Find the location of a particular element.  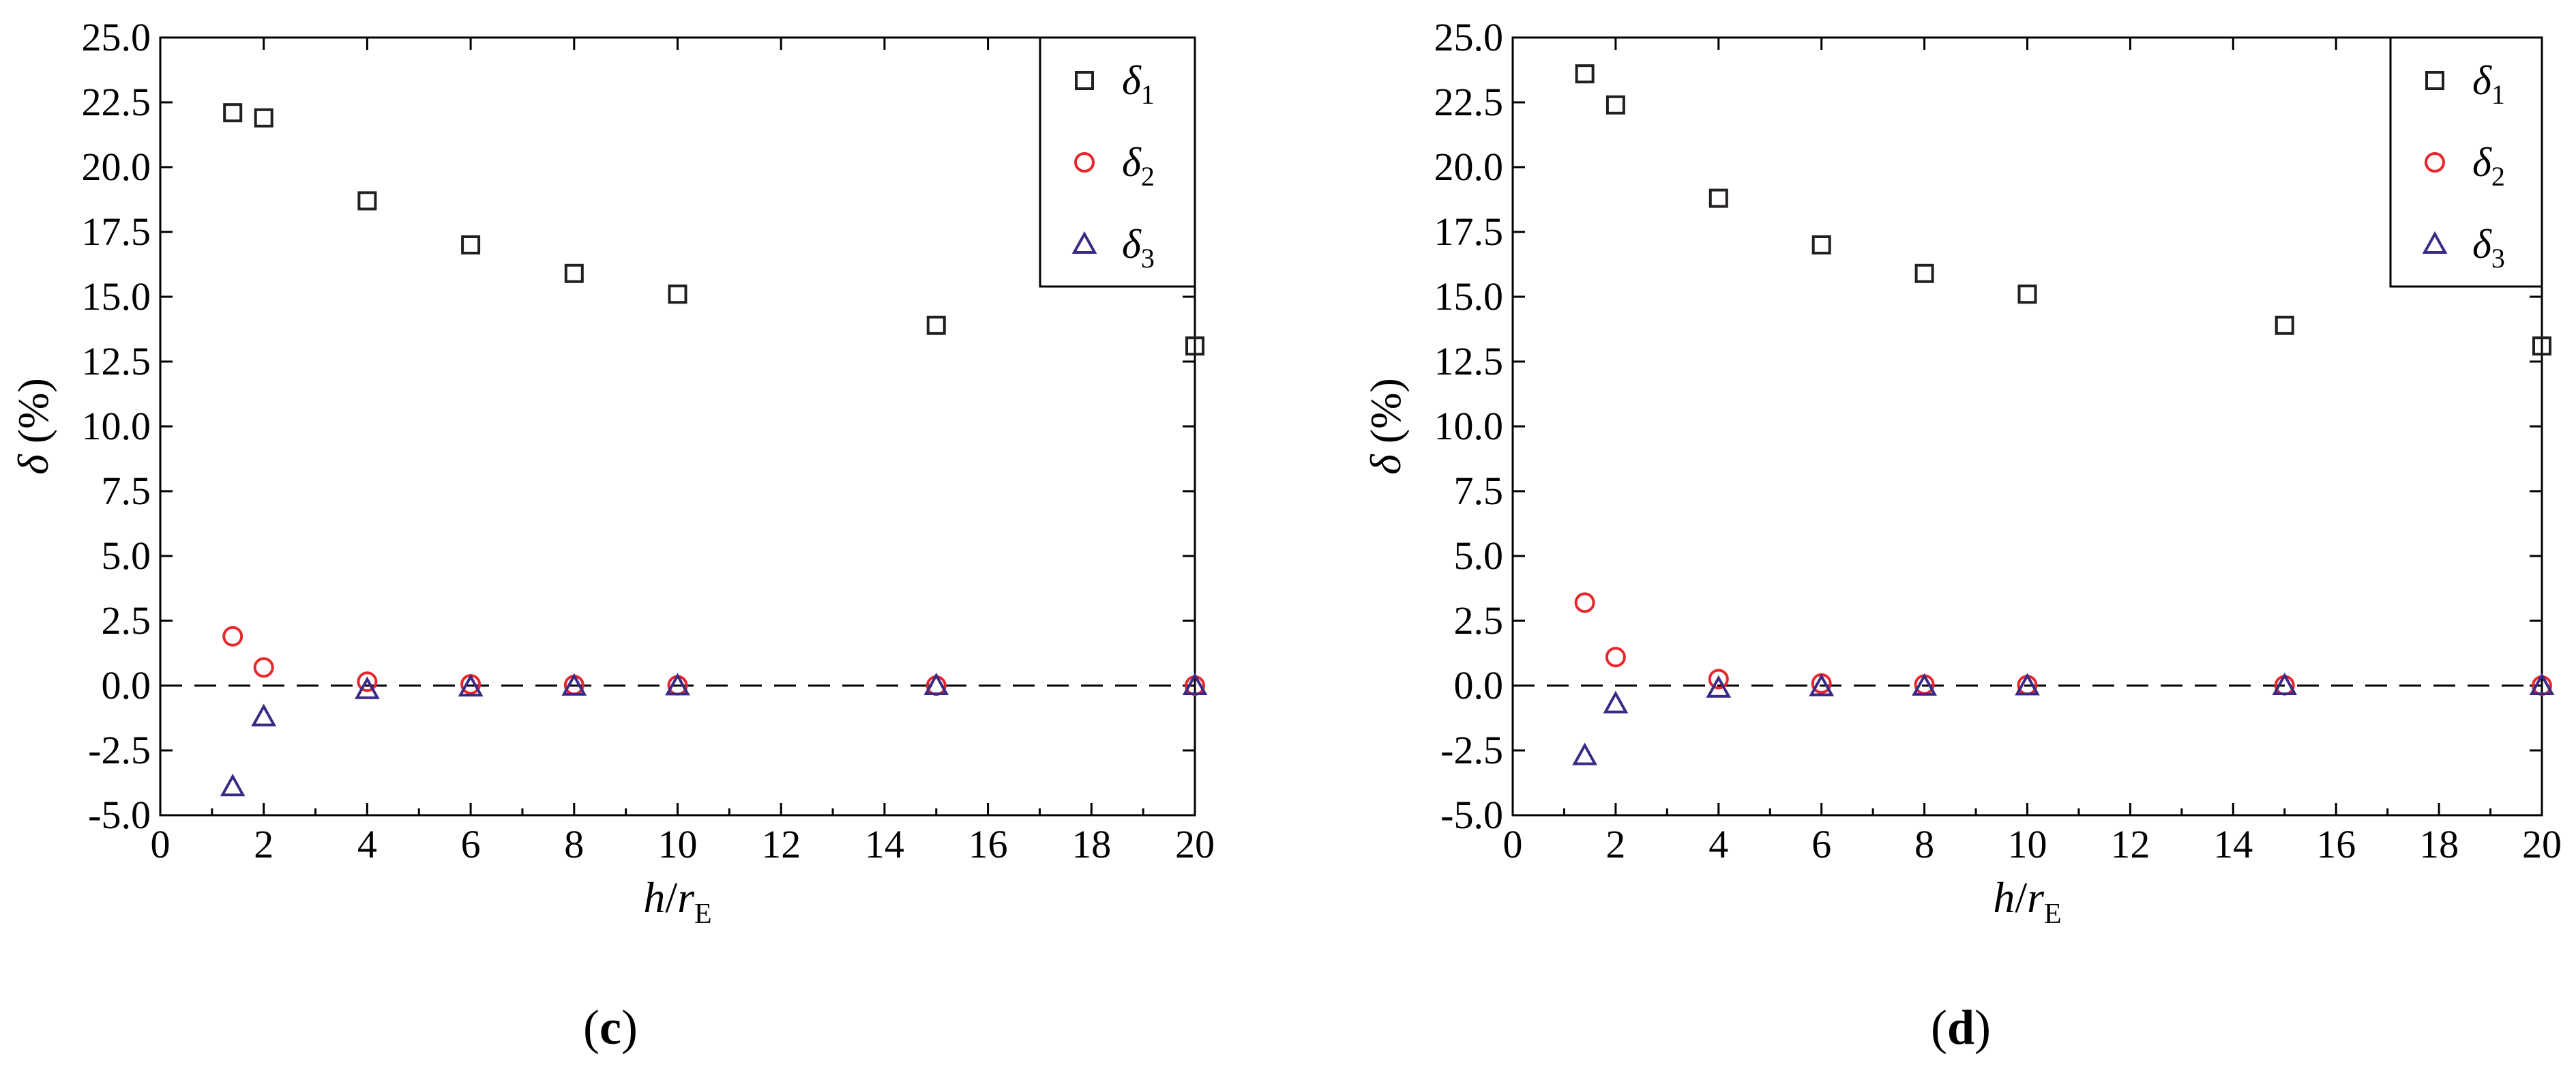

panel-label: (c) is located at coordinates (610, 1027).